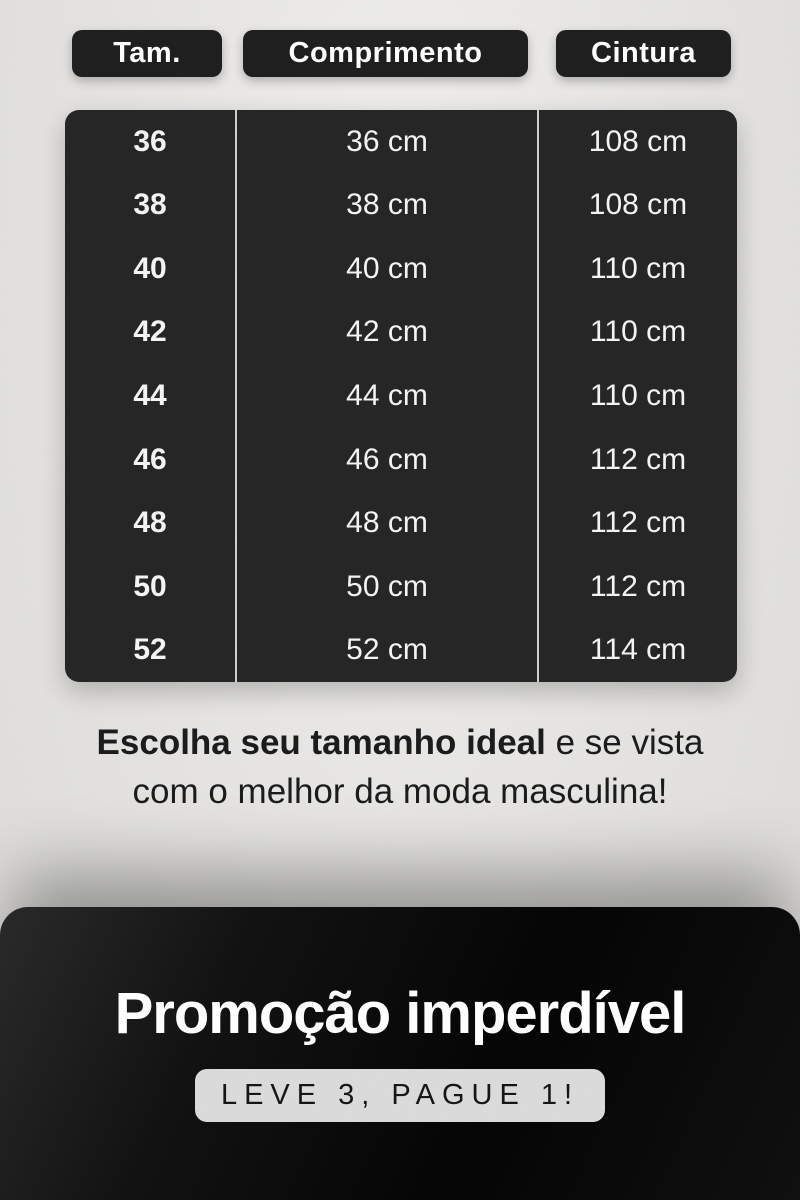  I want to click on header-badge-length: Comprimento, so click(385, 53).